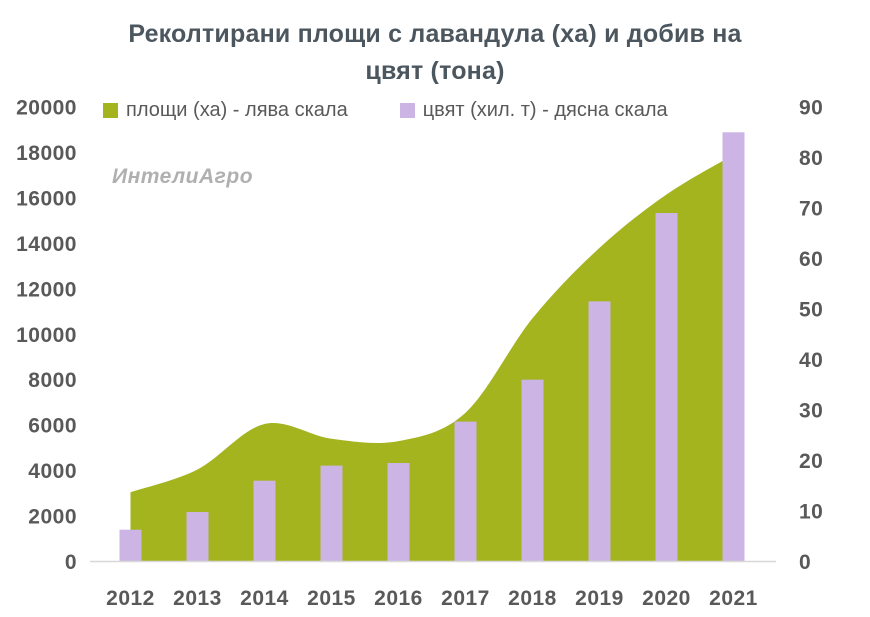  I want to click on bar-series-swatch-icon, so click(407, 110).